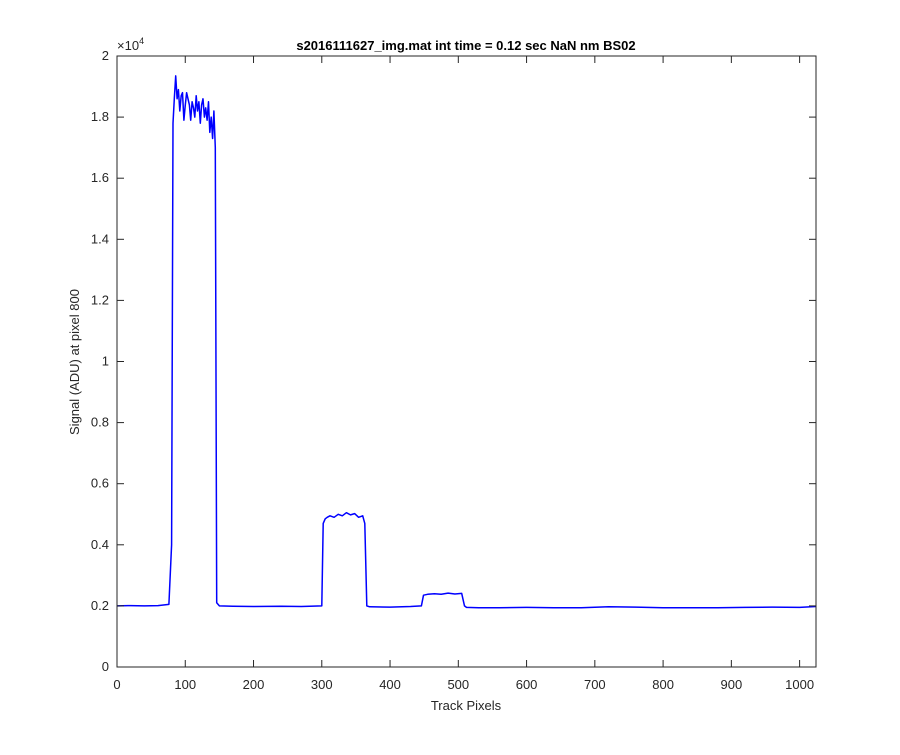 This screenshot has width=900, height=755. What do you see at coordinates (458, 684) in the screenshot?
I see `x-tick-label: 500` at bounding box center [458, 684].